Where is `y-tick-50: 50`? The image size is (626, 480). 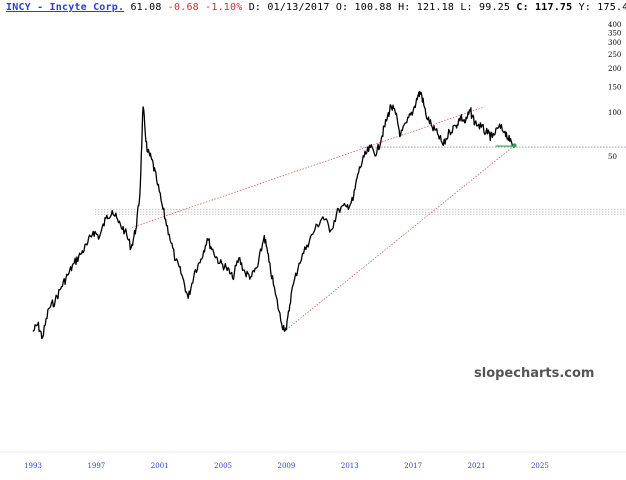
y-tick-50: 50 is located at coordinates (612, 157).